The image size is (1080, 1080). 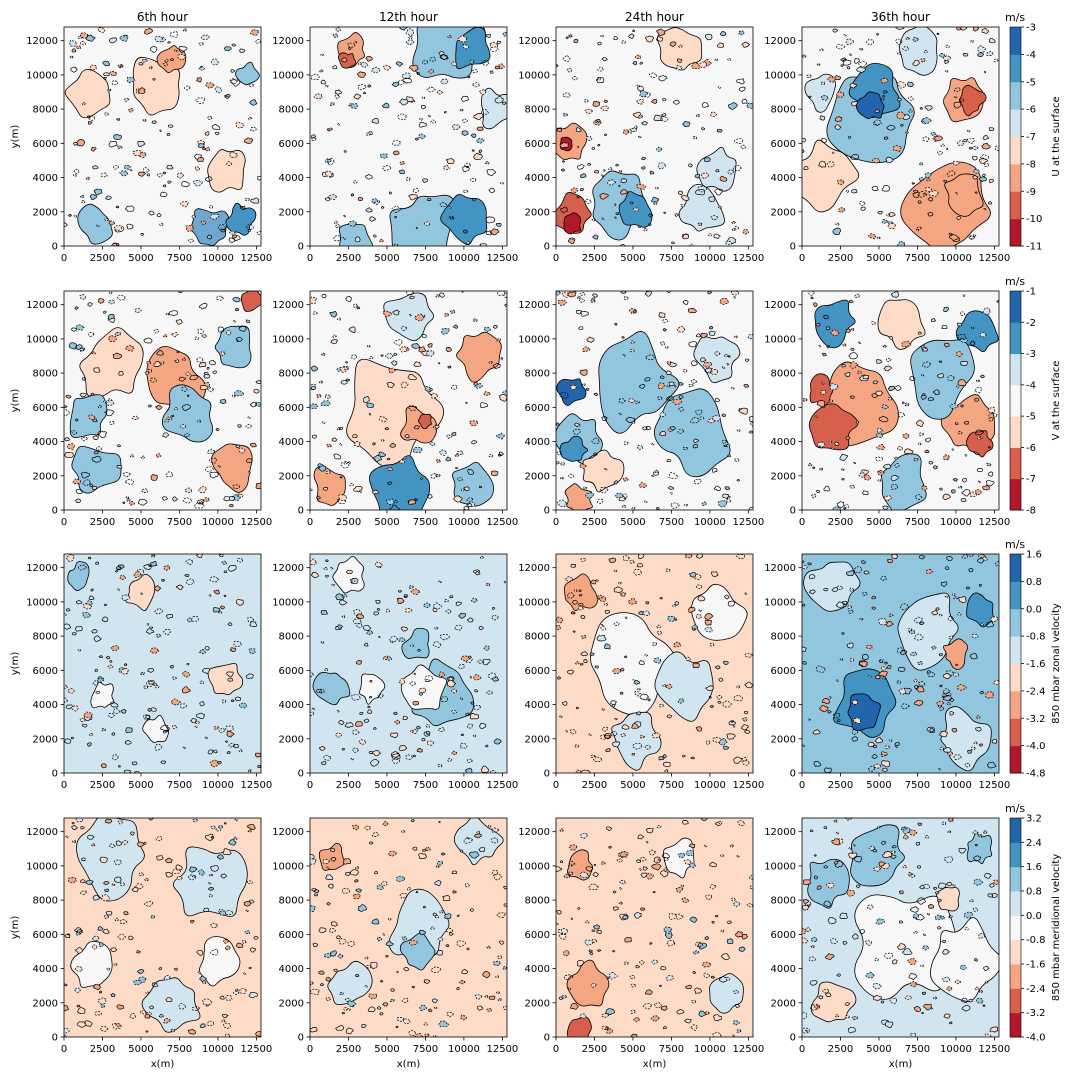 I want to click on contour-region, so click(x=572, y=223).